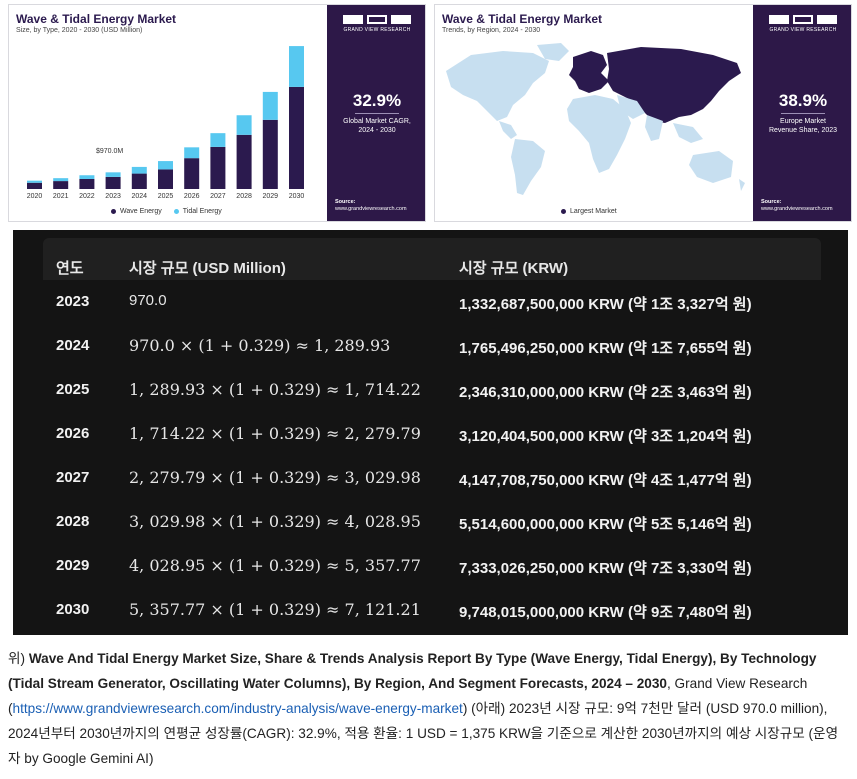 The width and height of the screenshot is (857, 779). Describe the element at coordinates (742, 185) in the screenshot. I see `map-new-zealand` at that location.